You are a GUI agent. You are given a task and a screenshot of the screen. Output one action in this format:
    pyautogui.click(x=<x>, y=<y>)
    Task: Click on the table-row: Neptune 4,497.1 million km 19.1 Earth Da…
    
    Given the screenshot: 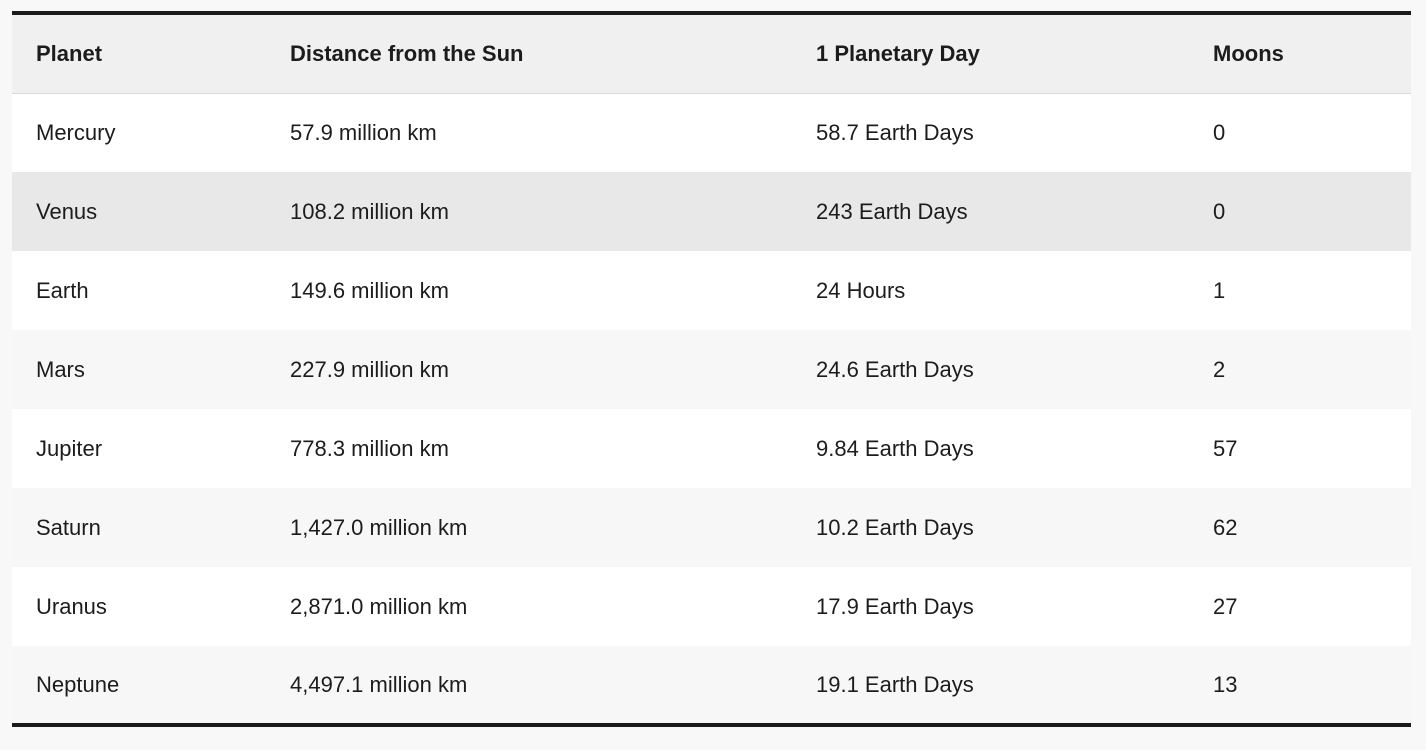 What is the action you would take?
    pyautogui.click(x=711, y=685)
    